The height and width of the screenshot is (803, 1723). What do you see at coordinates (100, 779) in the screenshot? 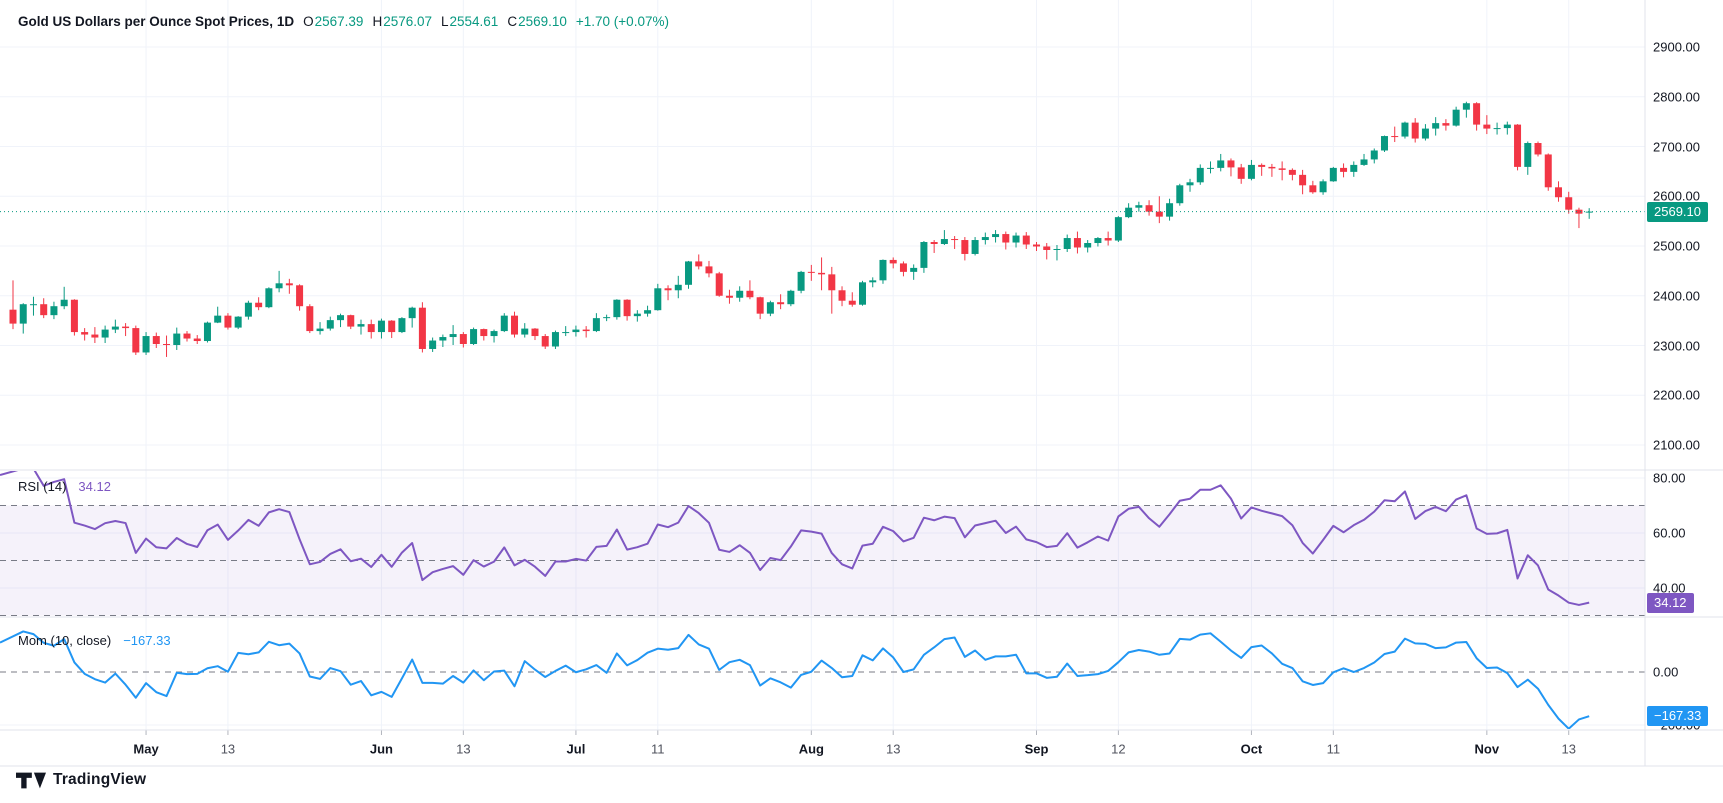
I see `tradingview-logo-text: TradingView` at bounding box center [100, 779].